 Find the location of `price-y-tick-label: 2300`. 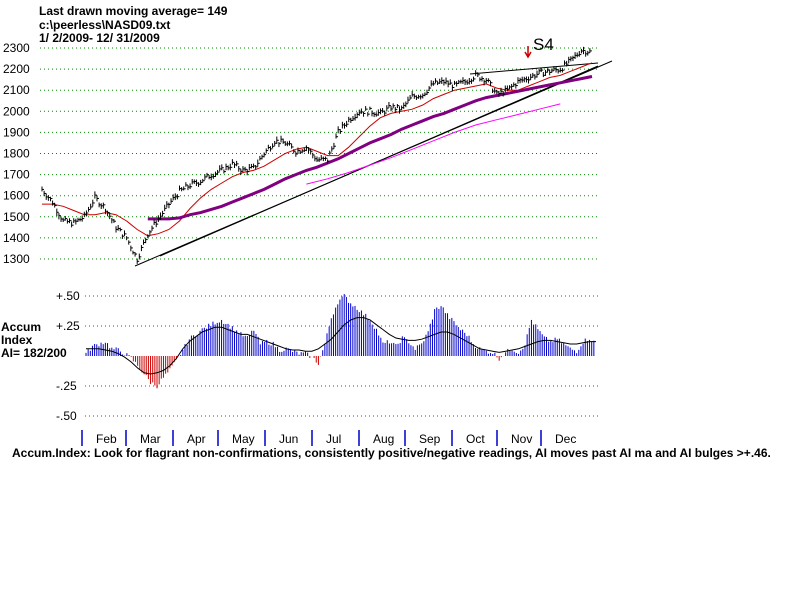

price-y-tick-label: 2300 is located at coordinates (16, 48).